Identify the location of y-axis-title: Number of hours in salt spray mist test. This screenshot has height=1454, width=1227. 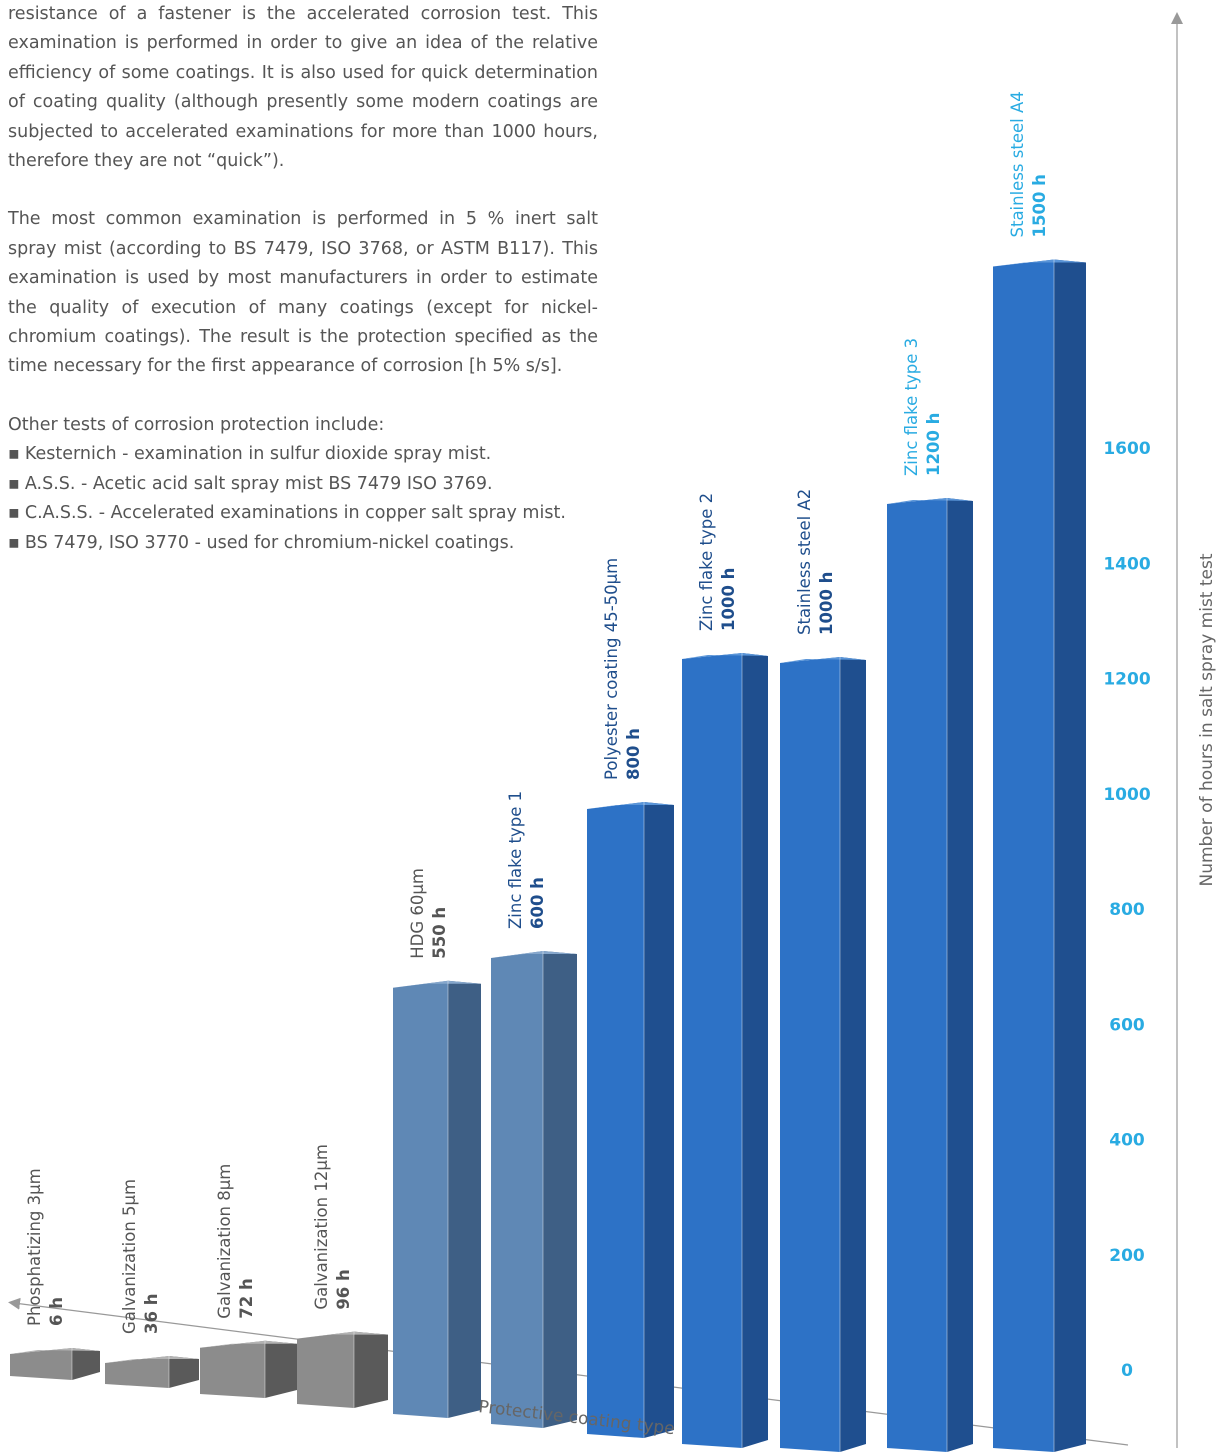
(1207, 719).